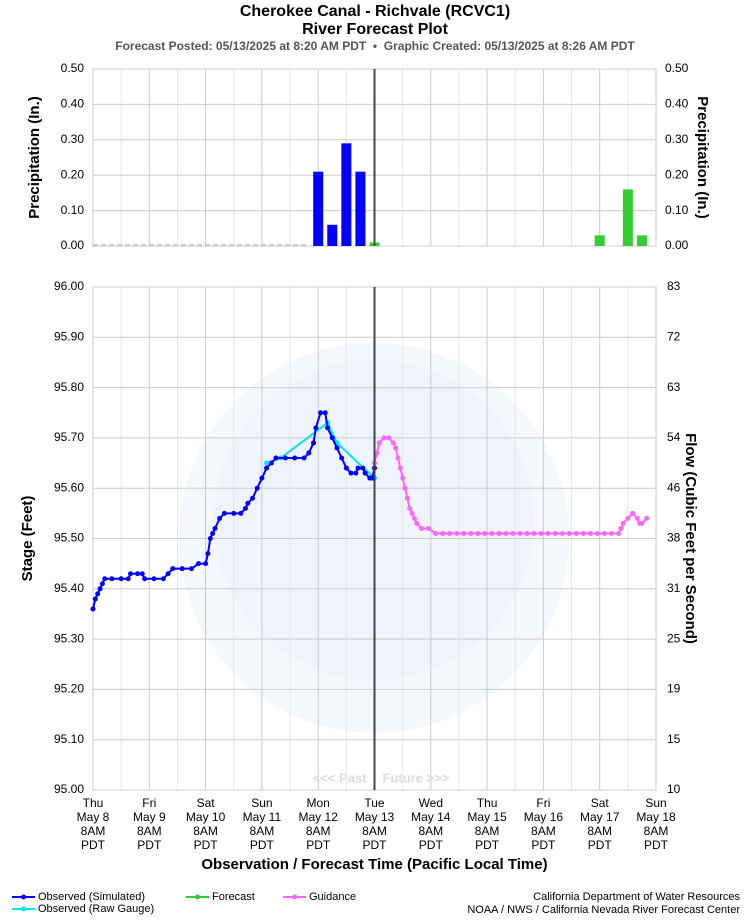  I want to click on x-tick-label: May 10, so click(206, 817).